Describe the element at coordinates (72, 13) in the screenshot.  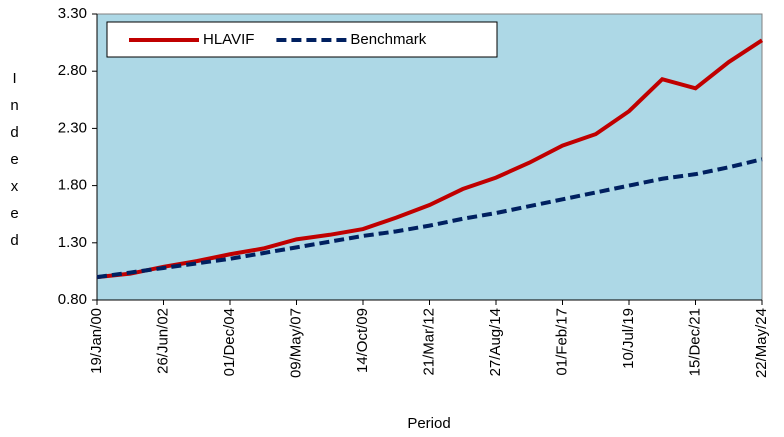
I see `y-tick-label: 3.30` at that location.